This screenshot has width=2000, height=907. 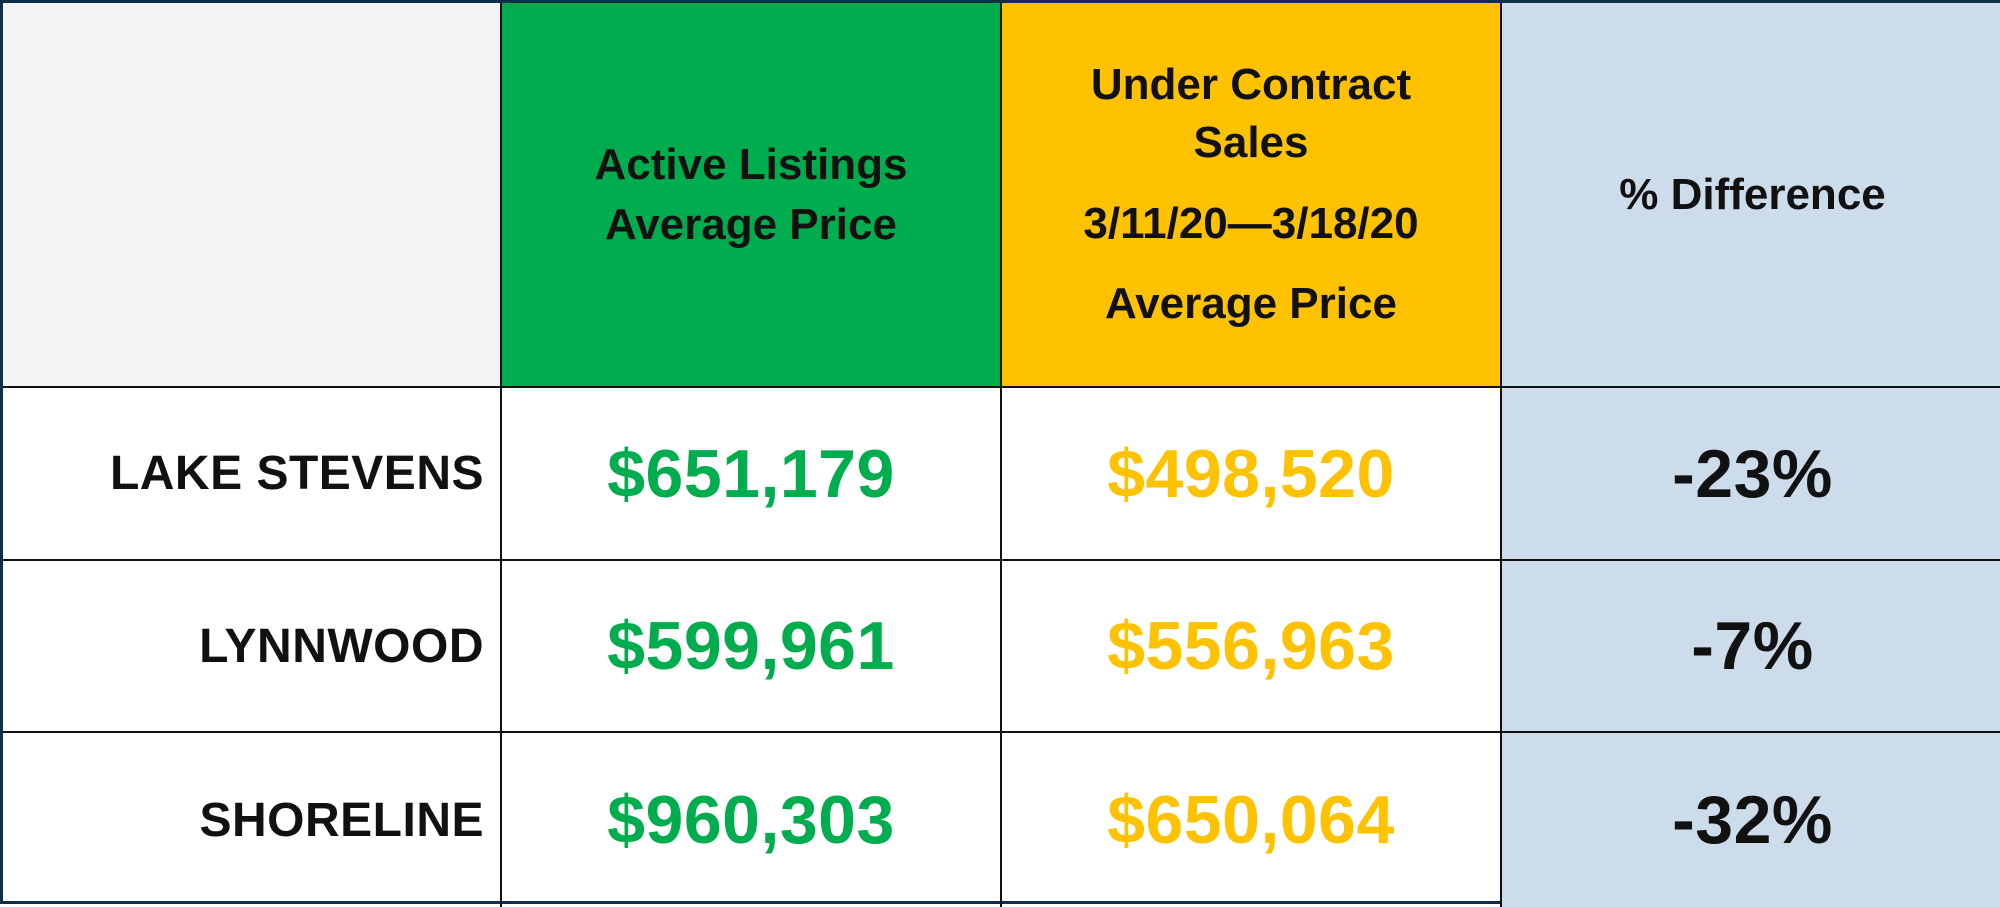 I want to click on cell-contract-lake-stevens: $498,520, so click(x=1252, y=474).